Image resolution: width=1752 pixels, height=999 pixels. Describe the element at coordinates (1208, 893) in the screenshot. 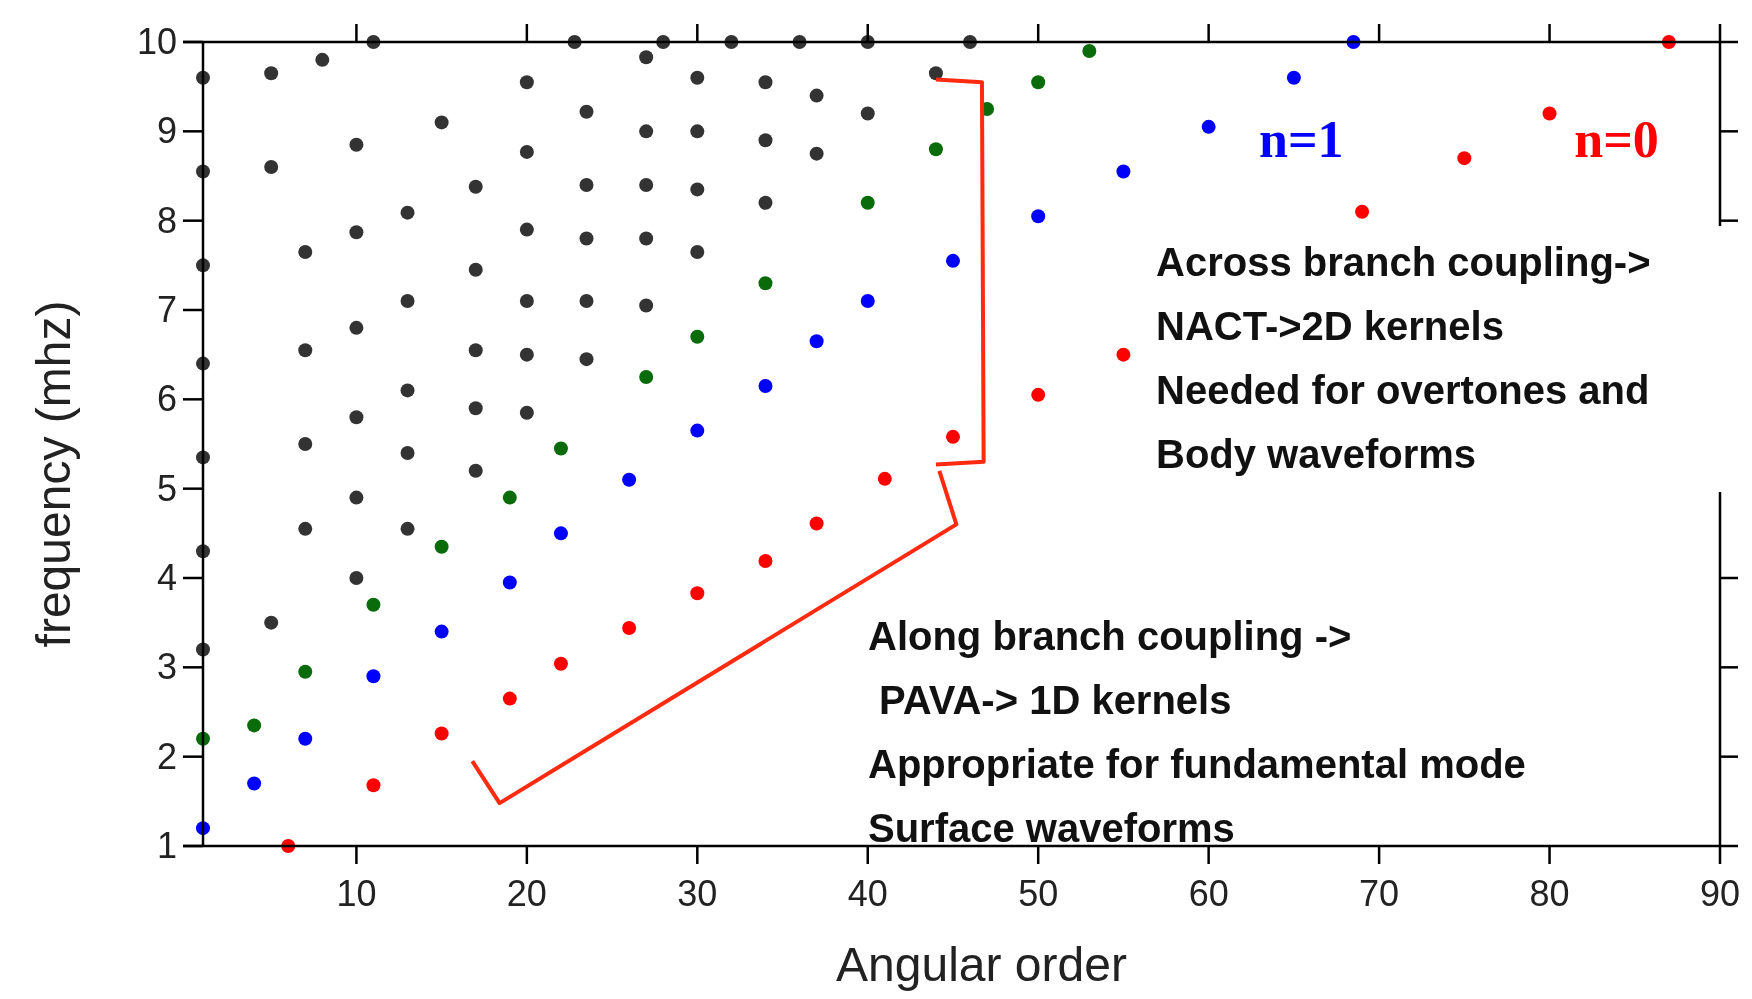

I see `x-tick-label: 60` at that location.